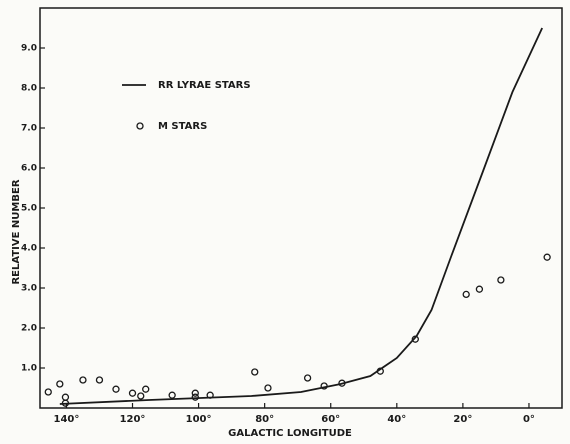  Describe the element at coordinates (182, 126) in the screenshot. I see `legend-label: M STARS` at that location.